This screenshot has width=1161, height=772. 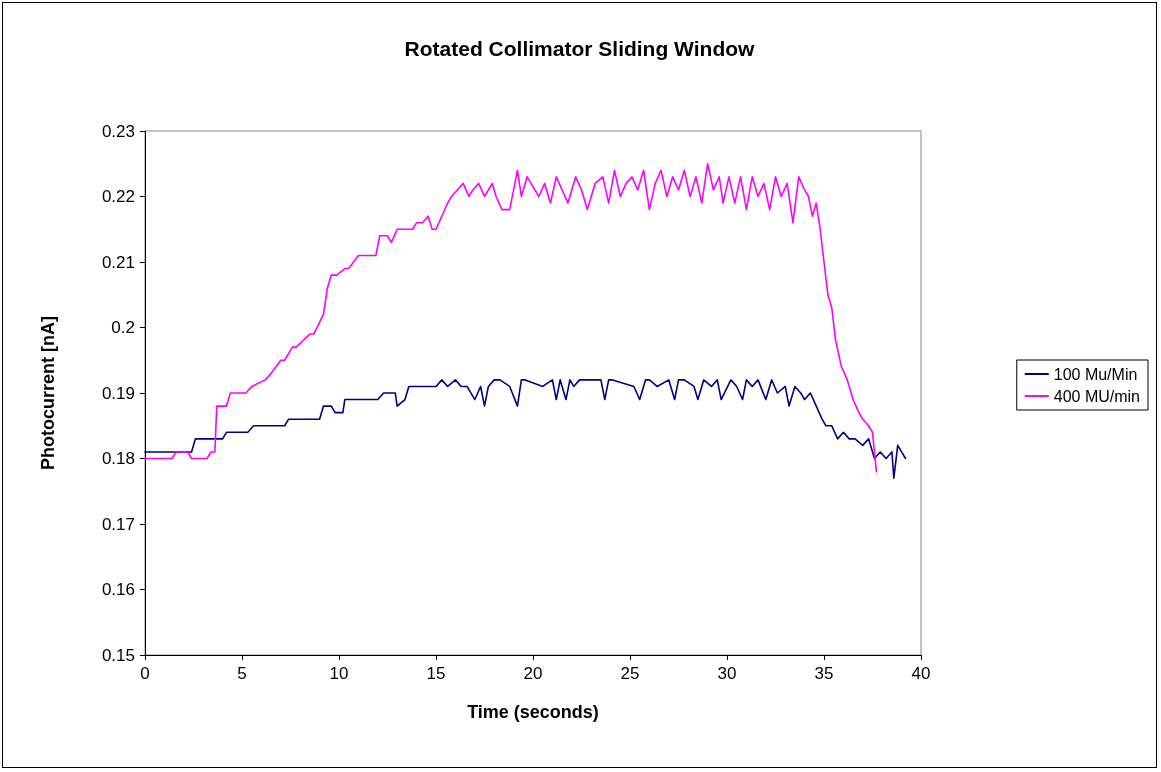 I want to click on x-tick-label: 30, so click(x=727, y=673).